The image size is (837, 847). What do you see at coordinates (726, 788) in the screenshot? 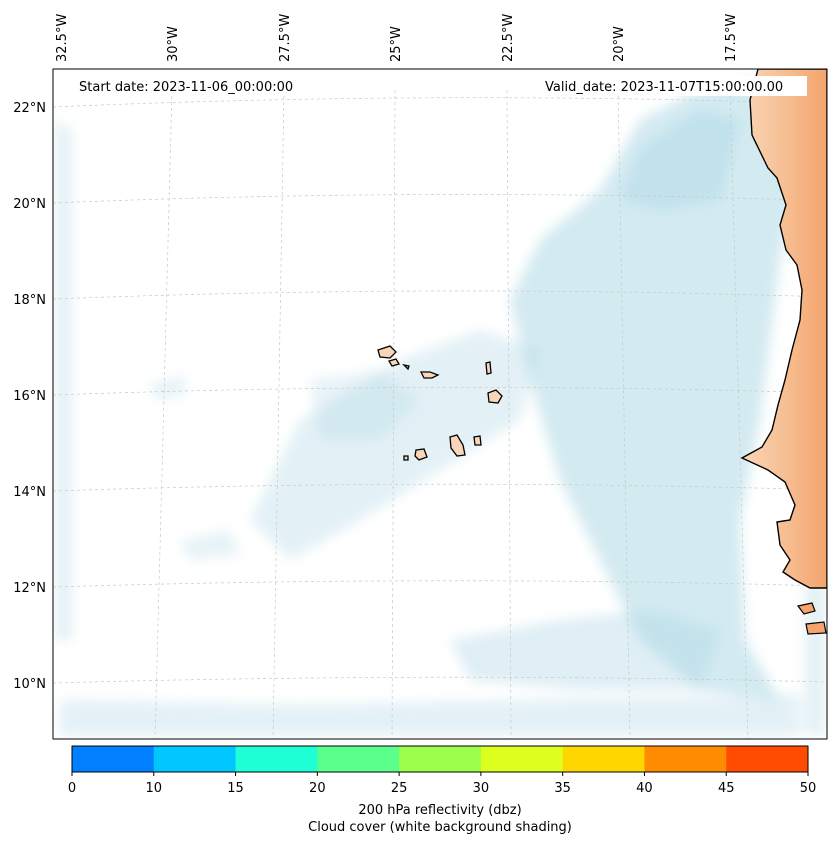
I see `colorbar-tick-label-8: 45` at bounding box center [726, 788].